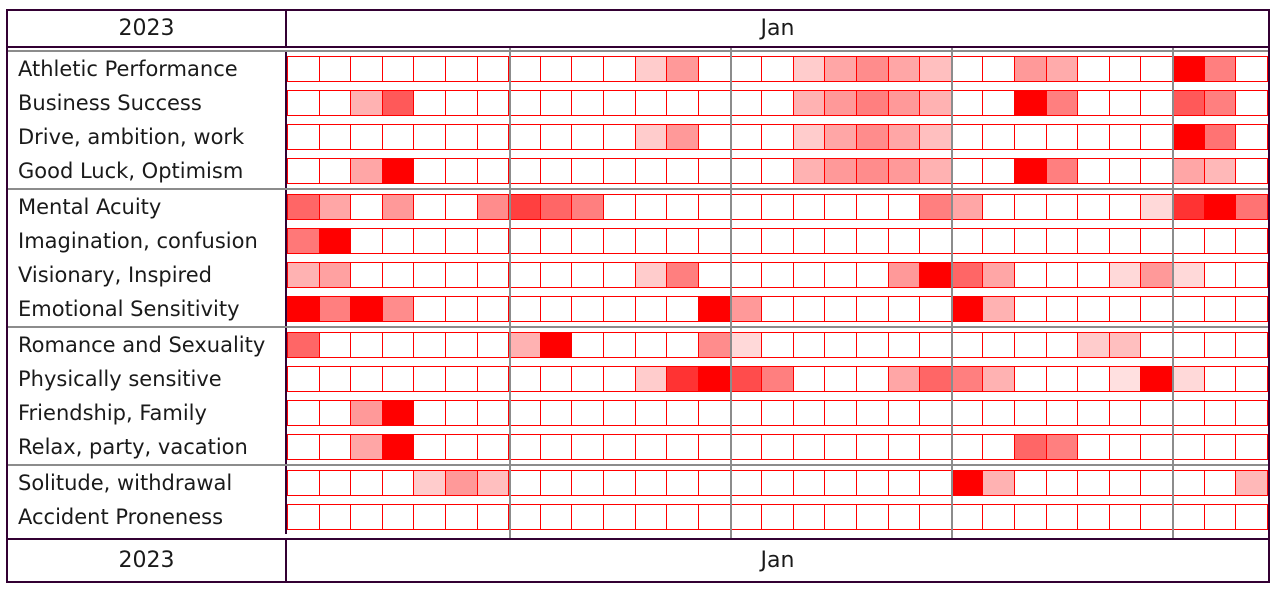  What do you see at coordinates (147, 137) in the screenshot?
I see `row-label: Drive, ambition, work` at bounding box center [147, 137].